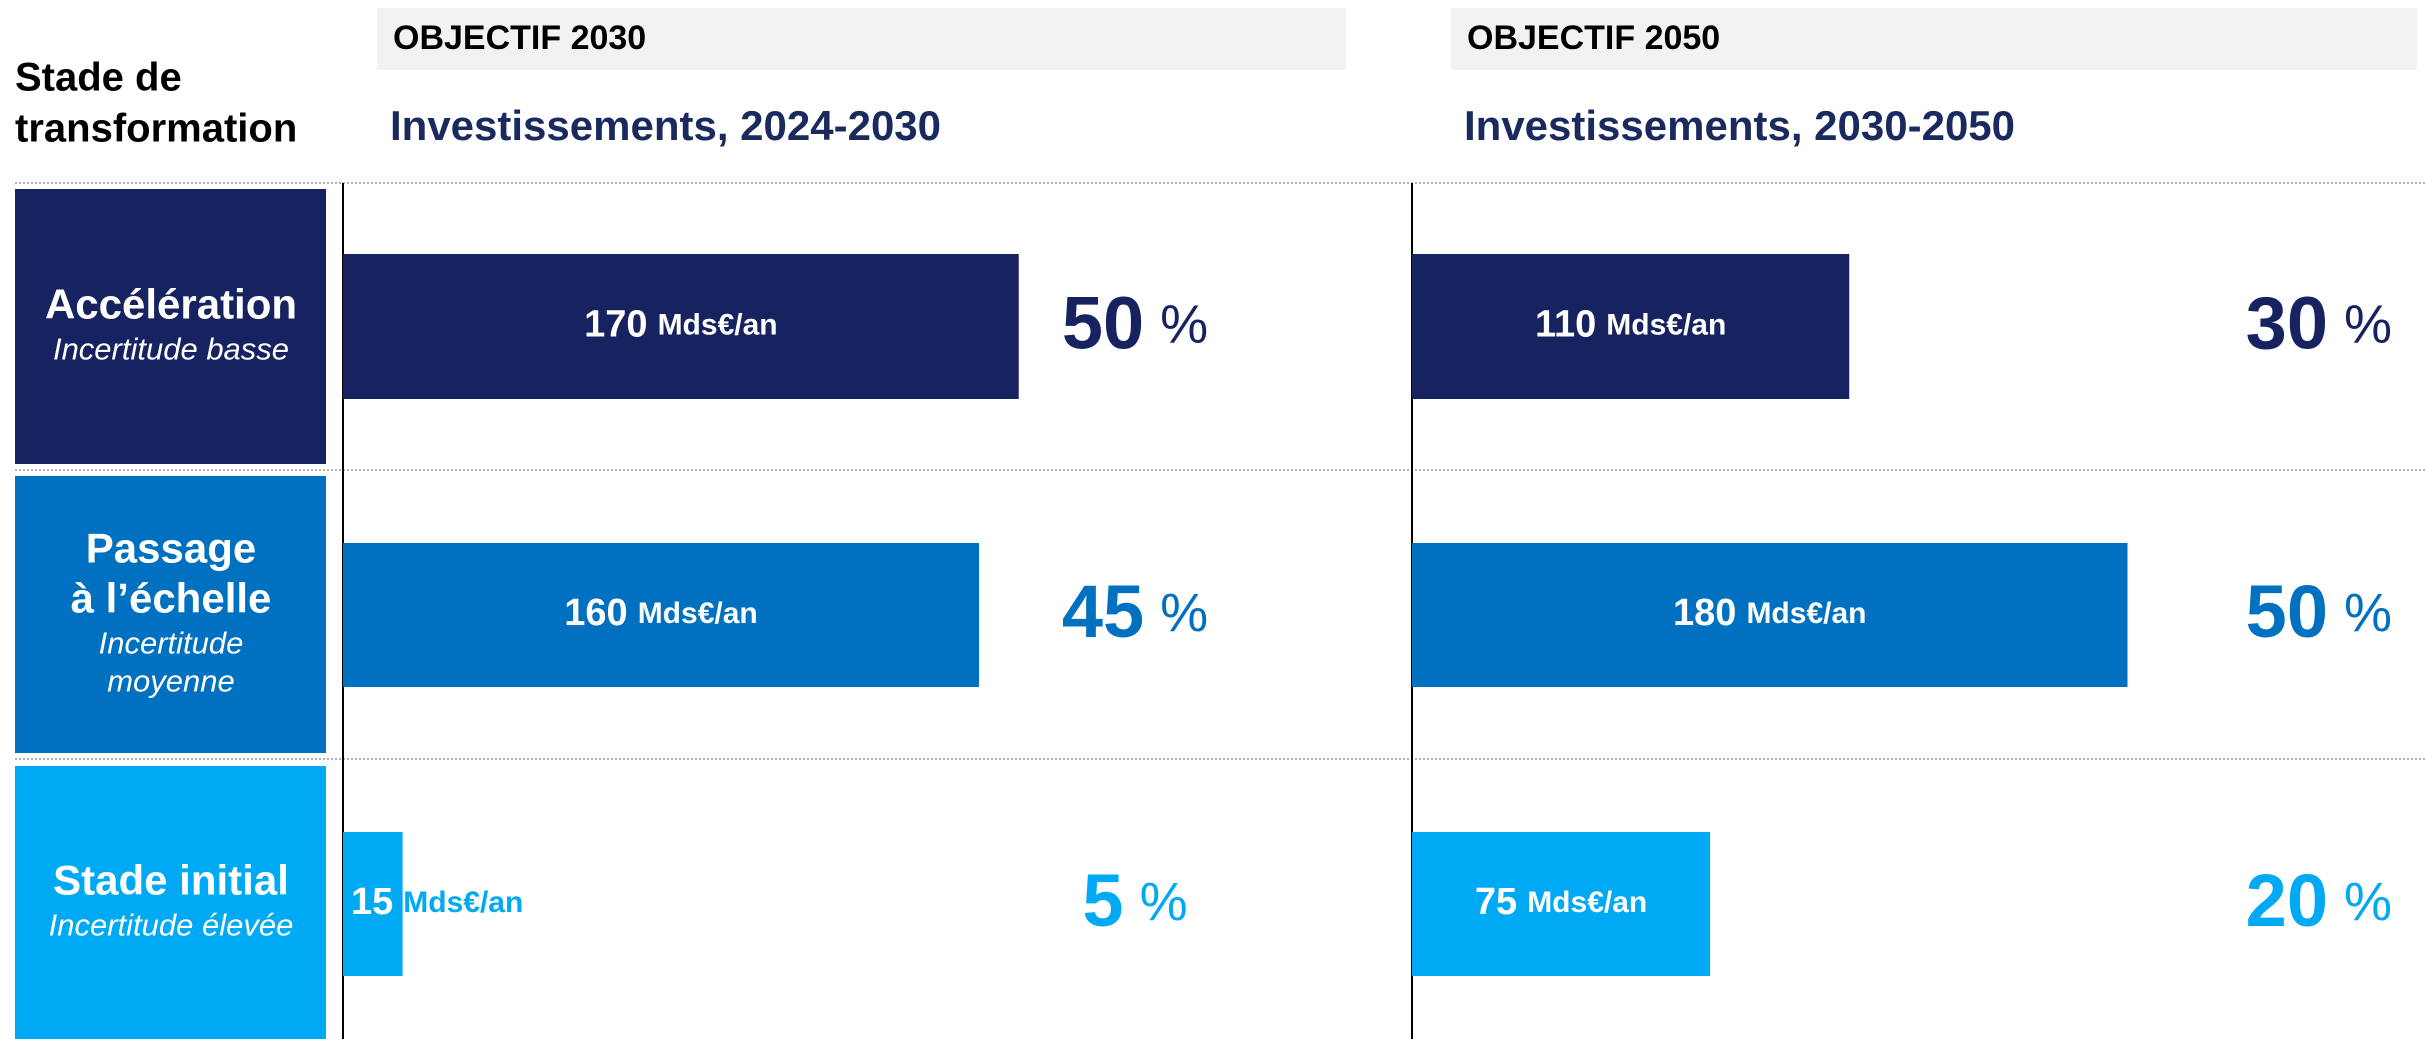 This screenshot has height=1039, width=2425. What do you see at coordinates (1134, 900) in the screenshot?
I see `share-label: 5%` at bounding box center [1134, 900].